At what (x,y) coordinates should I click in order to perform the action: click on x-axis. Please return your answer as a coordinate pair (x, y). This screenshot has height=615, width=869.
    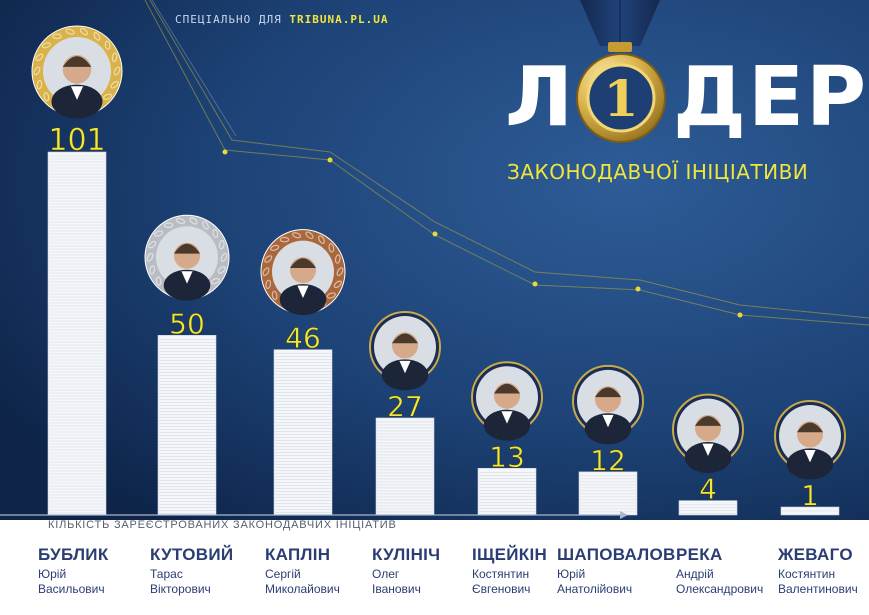
    Looking at the image, I should click on (314, 515).